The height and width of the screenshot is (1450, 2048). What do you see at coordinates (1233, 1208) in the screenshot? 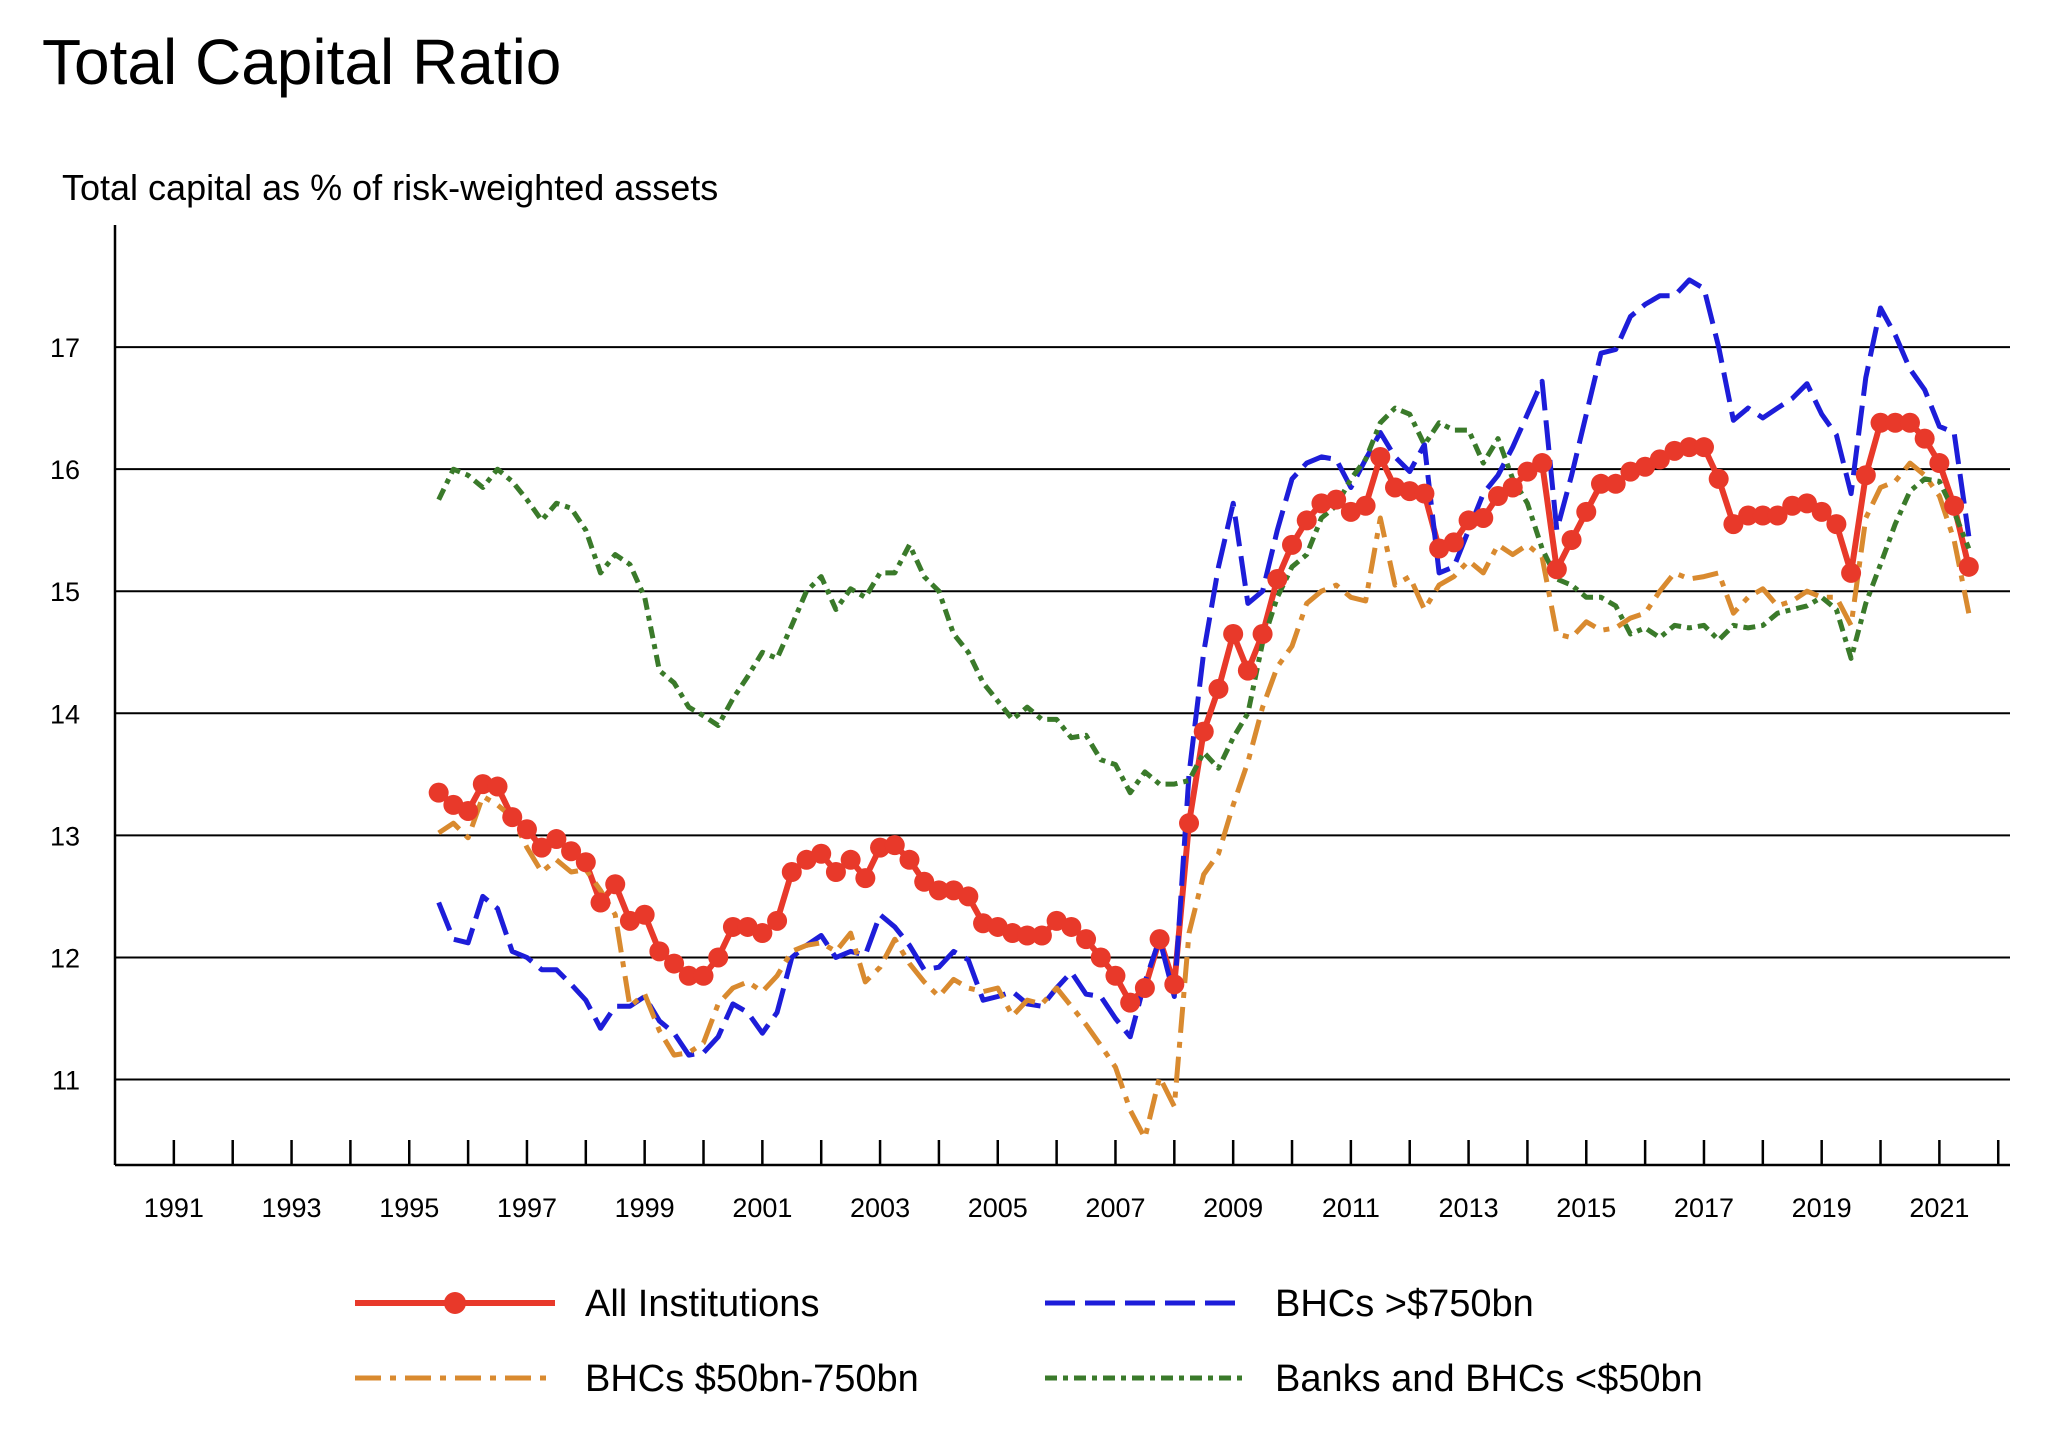
I see `xtick-label: 2009` at bounding box center [1233, 1208].